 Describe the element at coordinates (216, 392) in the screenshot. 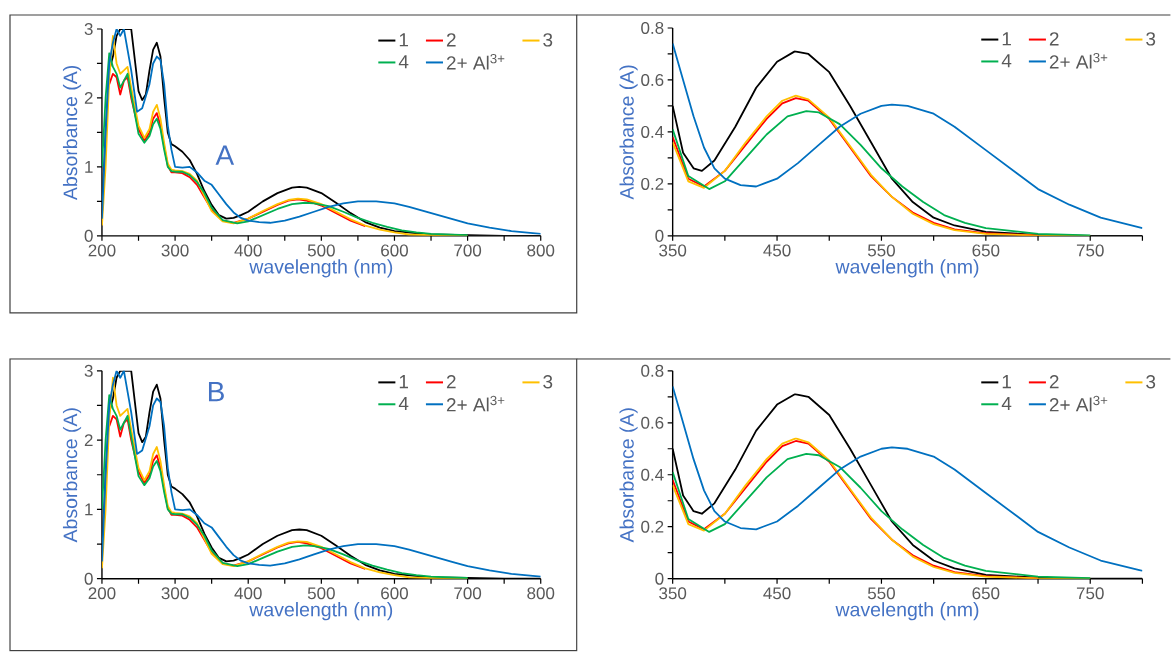

I see `annotation: B` at that location.